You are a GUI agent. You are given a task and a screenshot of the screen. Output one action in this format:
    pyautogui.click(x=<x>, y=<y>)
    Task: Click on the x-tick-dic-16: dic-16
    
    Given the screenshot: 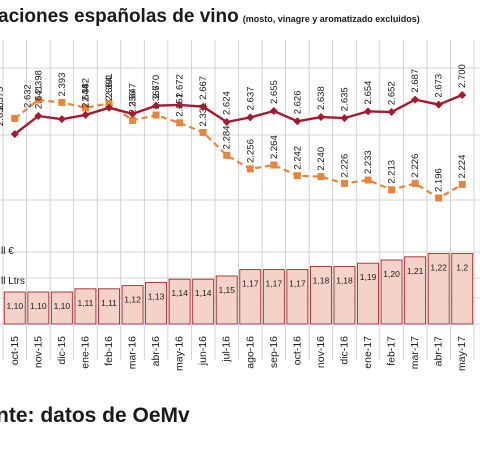 What is the action you would take?
    pyautogui.click(x=344, y=350)
    